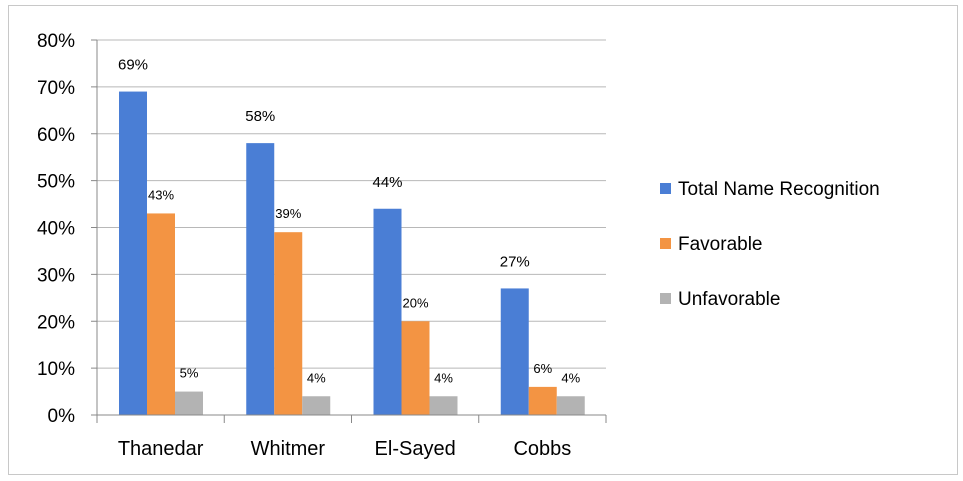  What do you see at coordinates (56, 369) in the screenshot?
I see `y-tick-label: 10%` at bounding box center [56, 369].